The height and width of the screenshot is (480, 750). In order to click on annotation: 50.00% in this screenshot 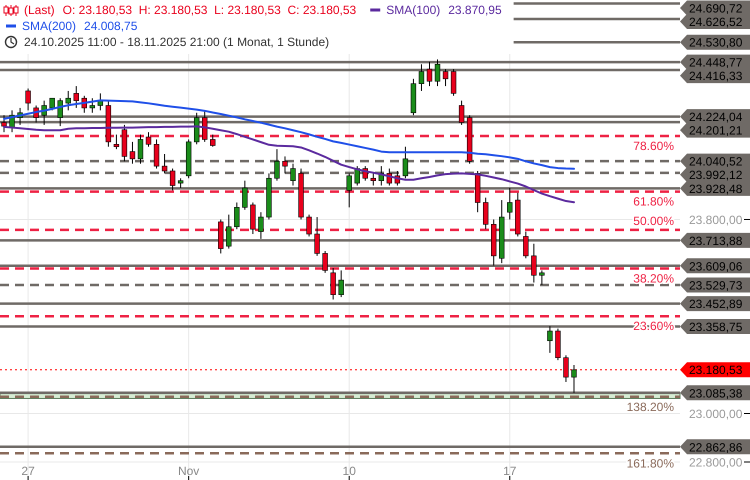, I will do `click(653, 221)`.